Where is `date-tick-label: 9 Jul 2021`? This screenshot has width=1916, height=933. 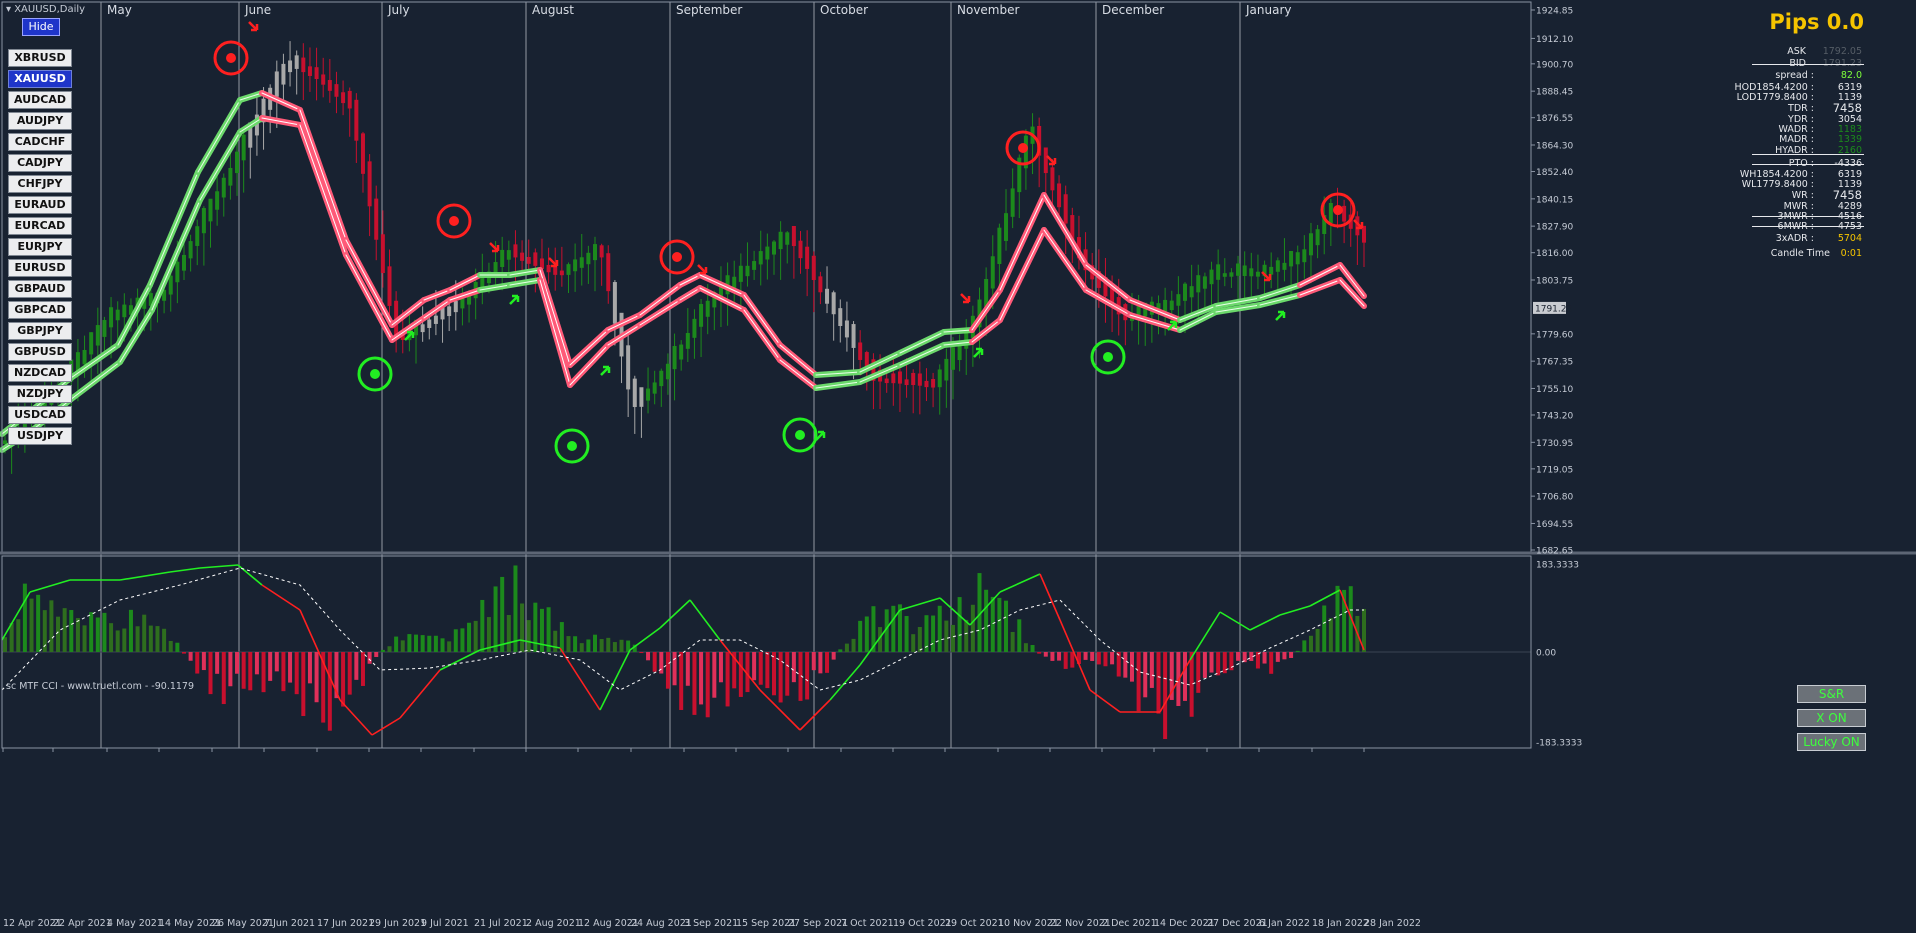
date-tick-label: 9 Jul 2021 is located at coordinates (445, 923).